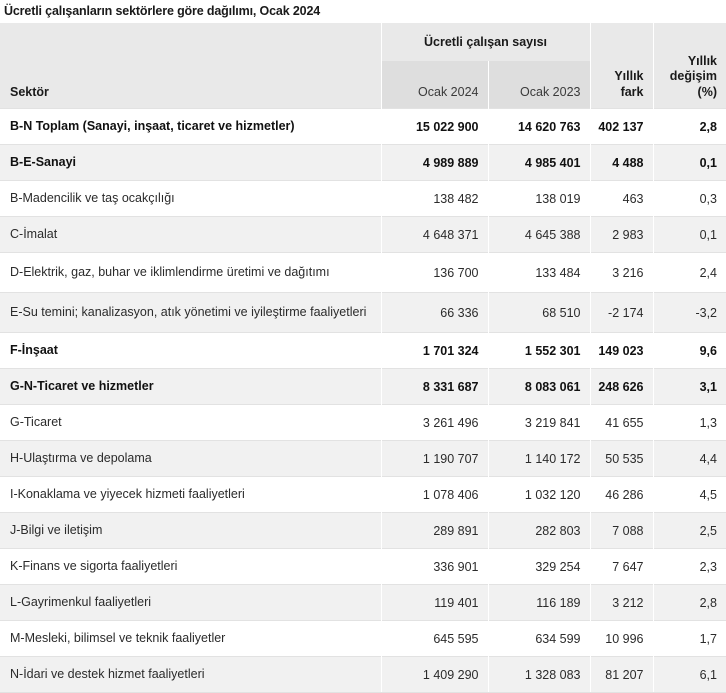 The height and width of the screenshot is (693, 726). Describe the element at coordinates (434, 494) in the screenshot. I see `cell-ocak-2024: 1 078 406` at that location.